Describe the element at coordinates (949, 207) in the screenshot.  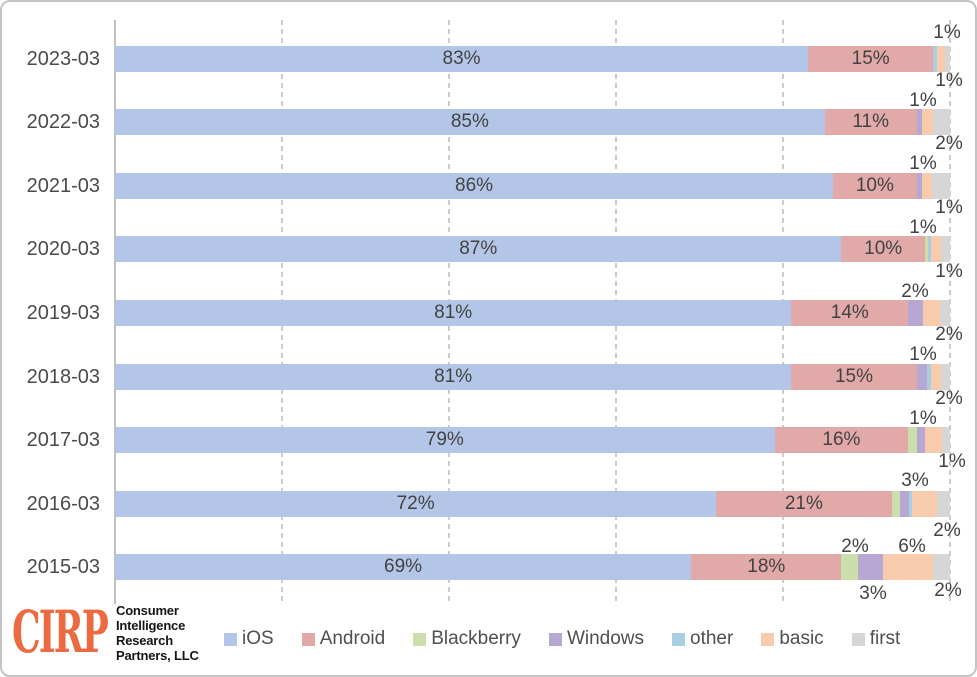
I see `callout-label-2020-03-0: 1%` at that location.